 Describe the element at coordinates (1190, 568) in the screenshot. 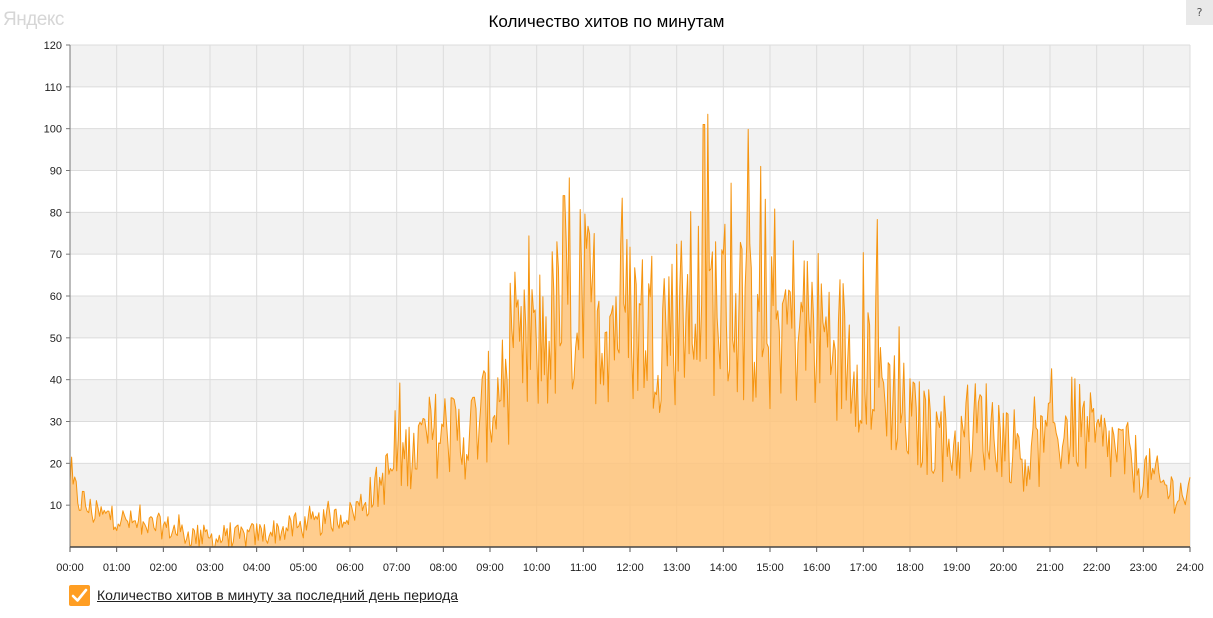

I see `x-tick-label: 24:00` at that location.